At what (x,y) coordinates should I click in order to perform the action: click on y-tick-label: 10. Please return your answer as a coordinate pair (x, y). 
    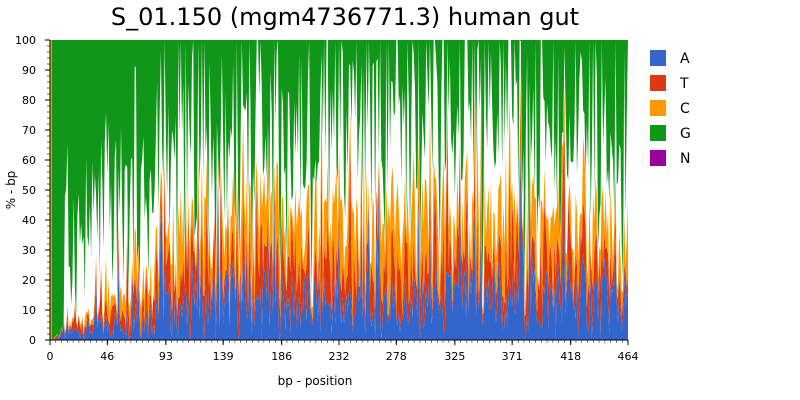
    Looking at the image, I should click on (29, 310).